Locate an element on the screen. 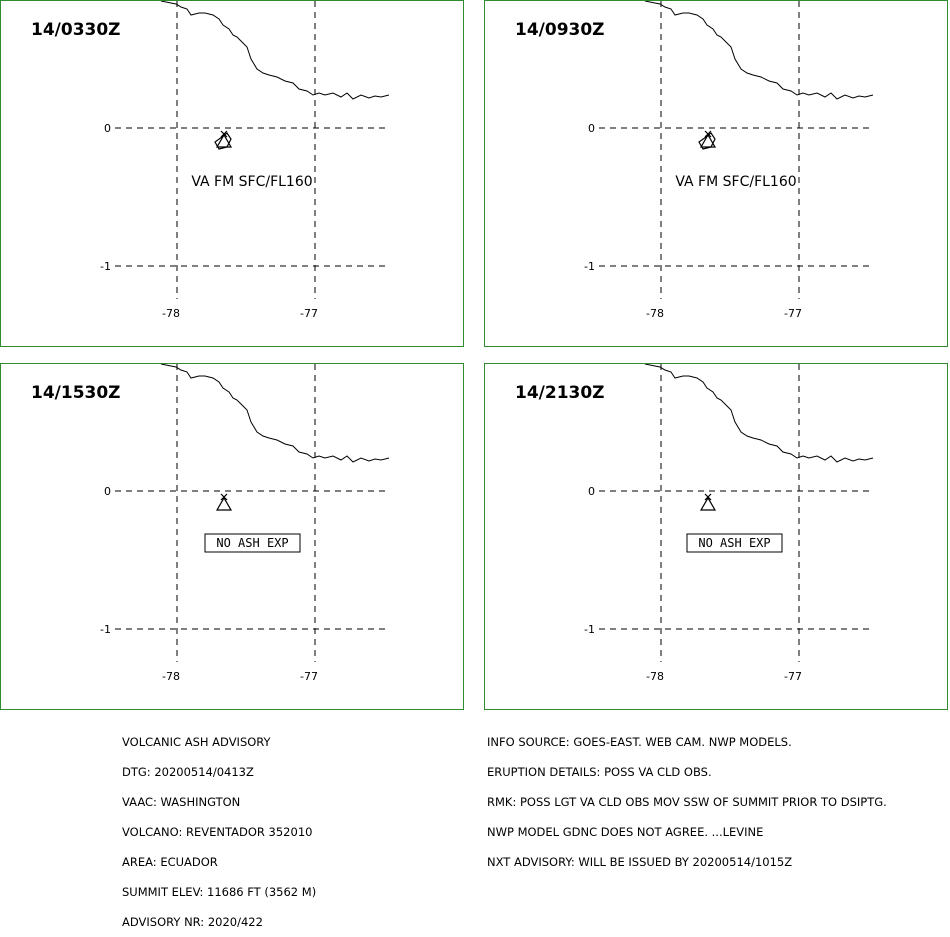 Image resolution: width=950 pixels, height=937 pixels. advisory-line: ERUPTION DETAILS: POSS VA CLD OBS. is located at coordinates (599, 772).